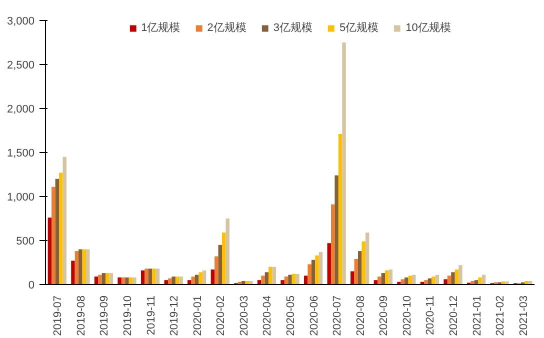  What do you see at coordinates (454, 315) in the screenshot?
I see `x-tick-label: 2020-12` at bounding box center [454, 315].